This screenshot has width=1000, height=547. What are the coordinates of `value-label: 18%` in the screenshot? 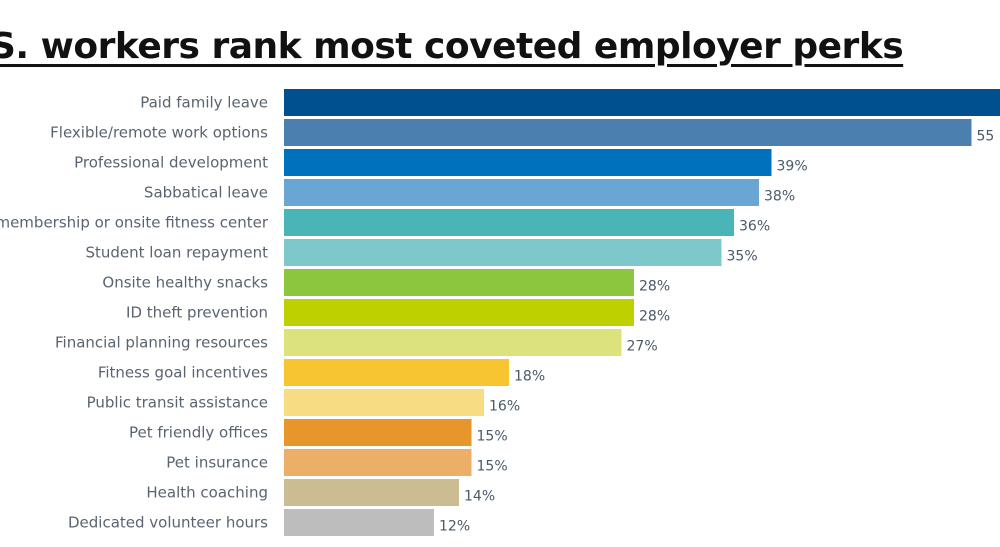 It's located at (529, 377).